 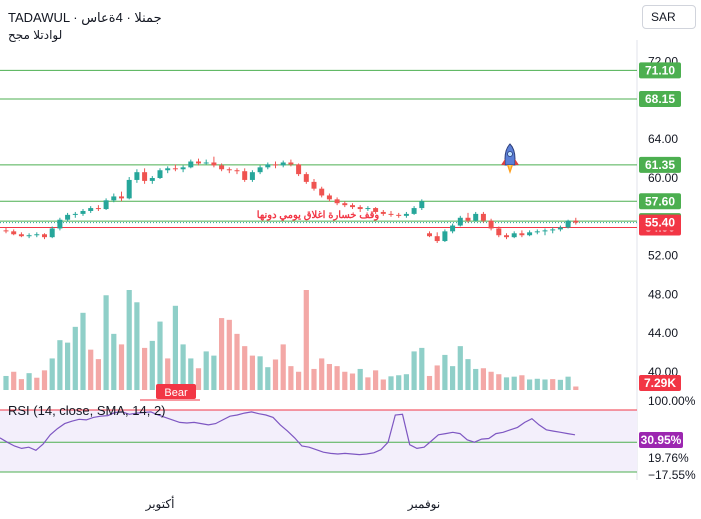 I want to click on volume-badge: 7.29K, so click(x=660, y=383).